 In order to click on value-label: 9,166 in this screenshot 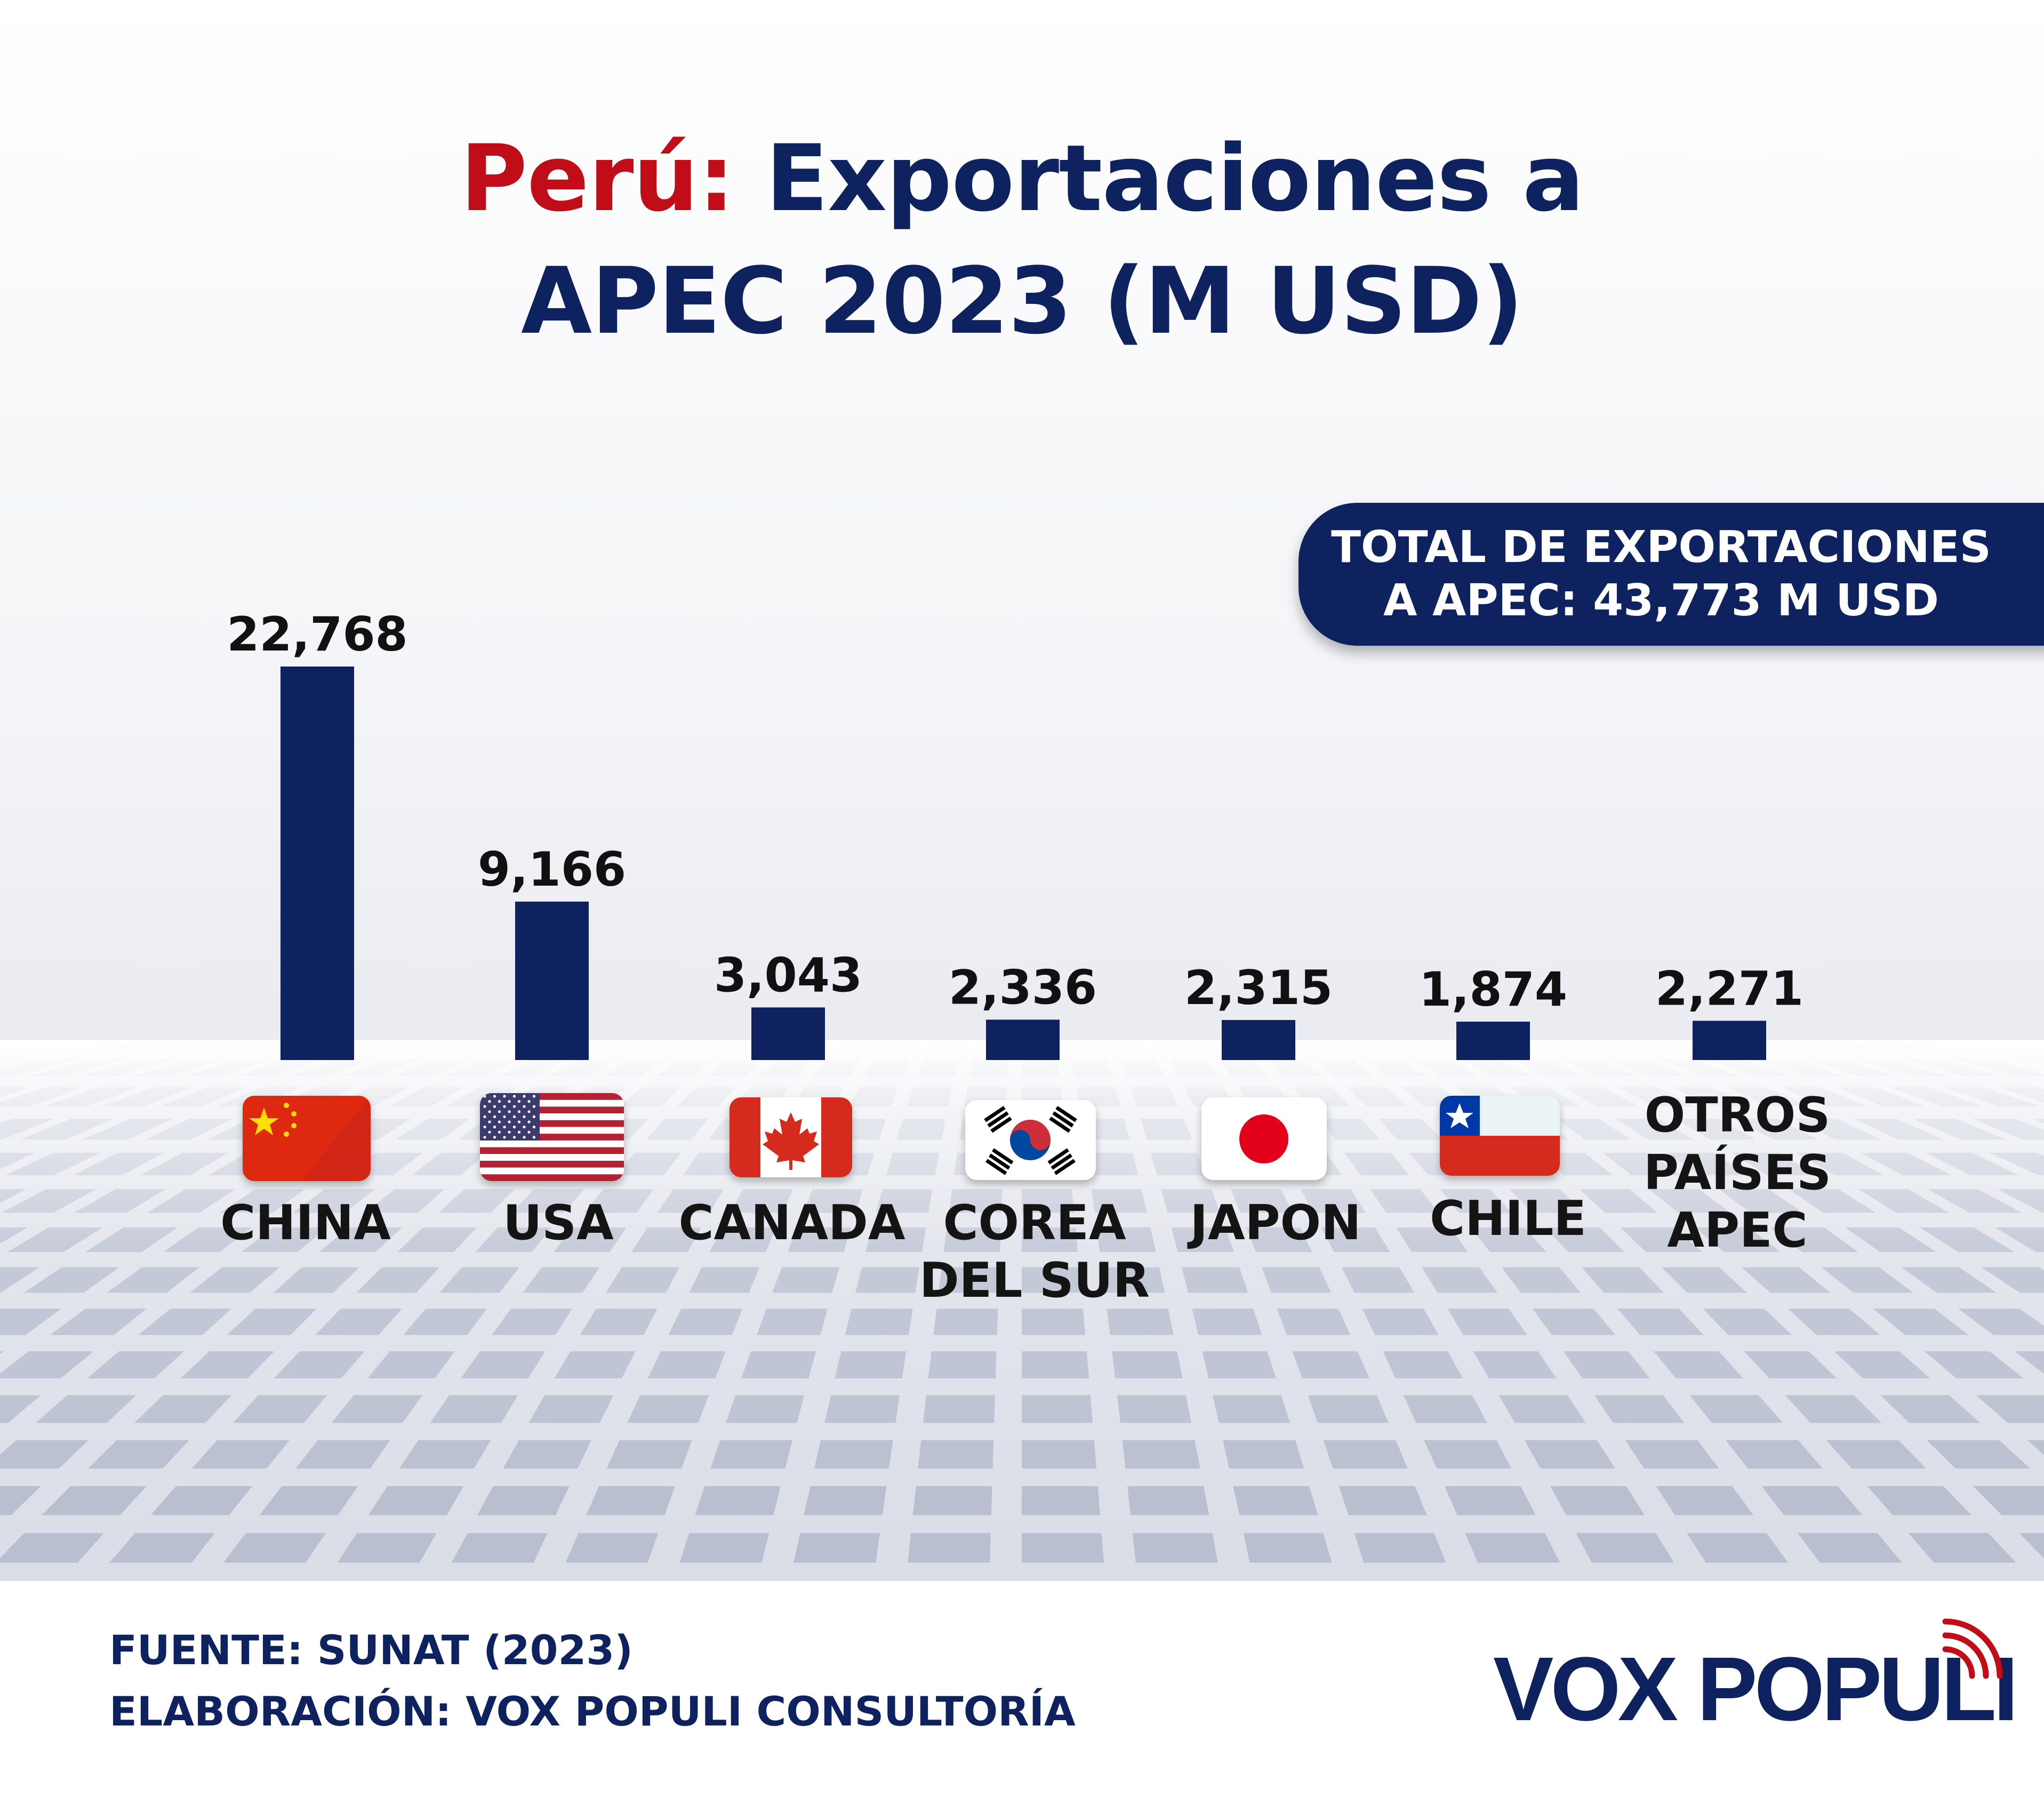, I will do `click(552, 869)`.